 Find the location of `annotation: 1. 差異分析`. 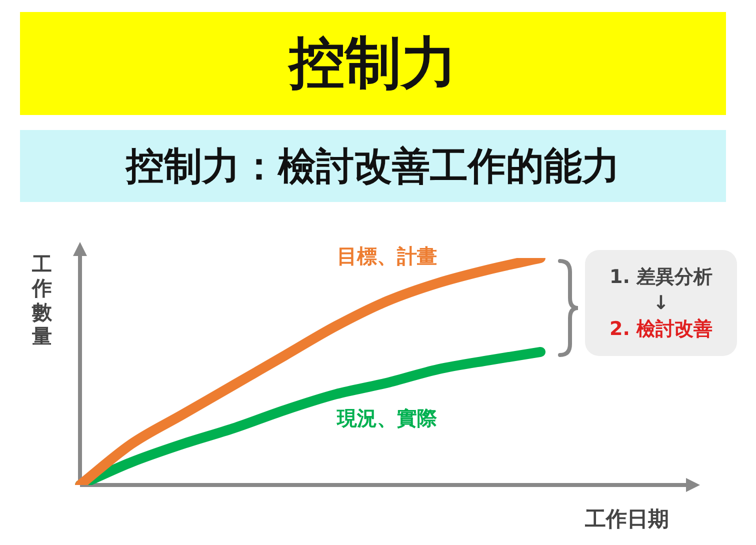

annotation: 1. 差異分析 is located at coordinates (661, 277).